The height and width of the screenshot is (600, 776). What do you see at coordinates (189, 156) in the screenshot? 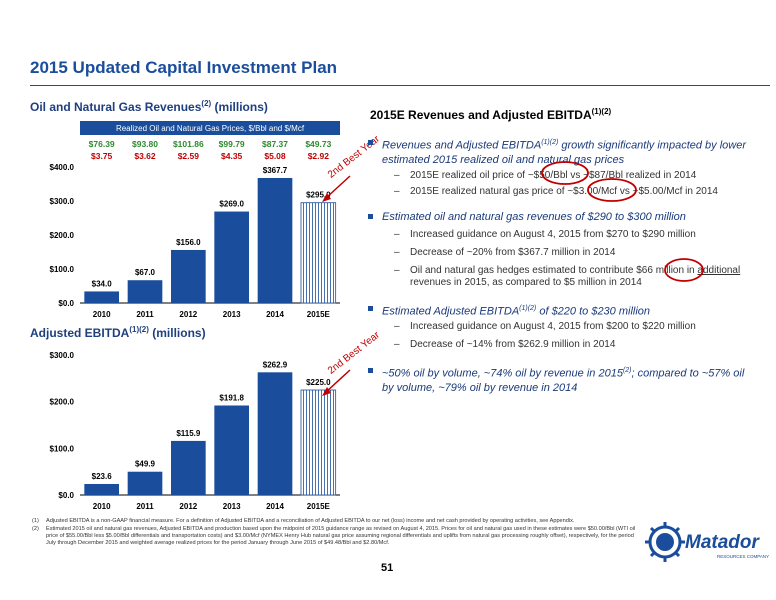
I see `gas-price-2: $2.59` at bounding box center [189, 156].